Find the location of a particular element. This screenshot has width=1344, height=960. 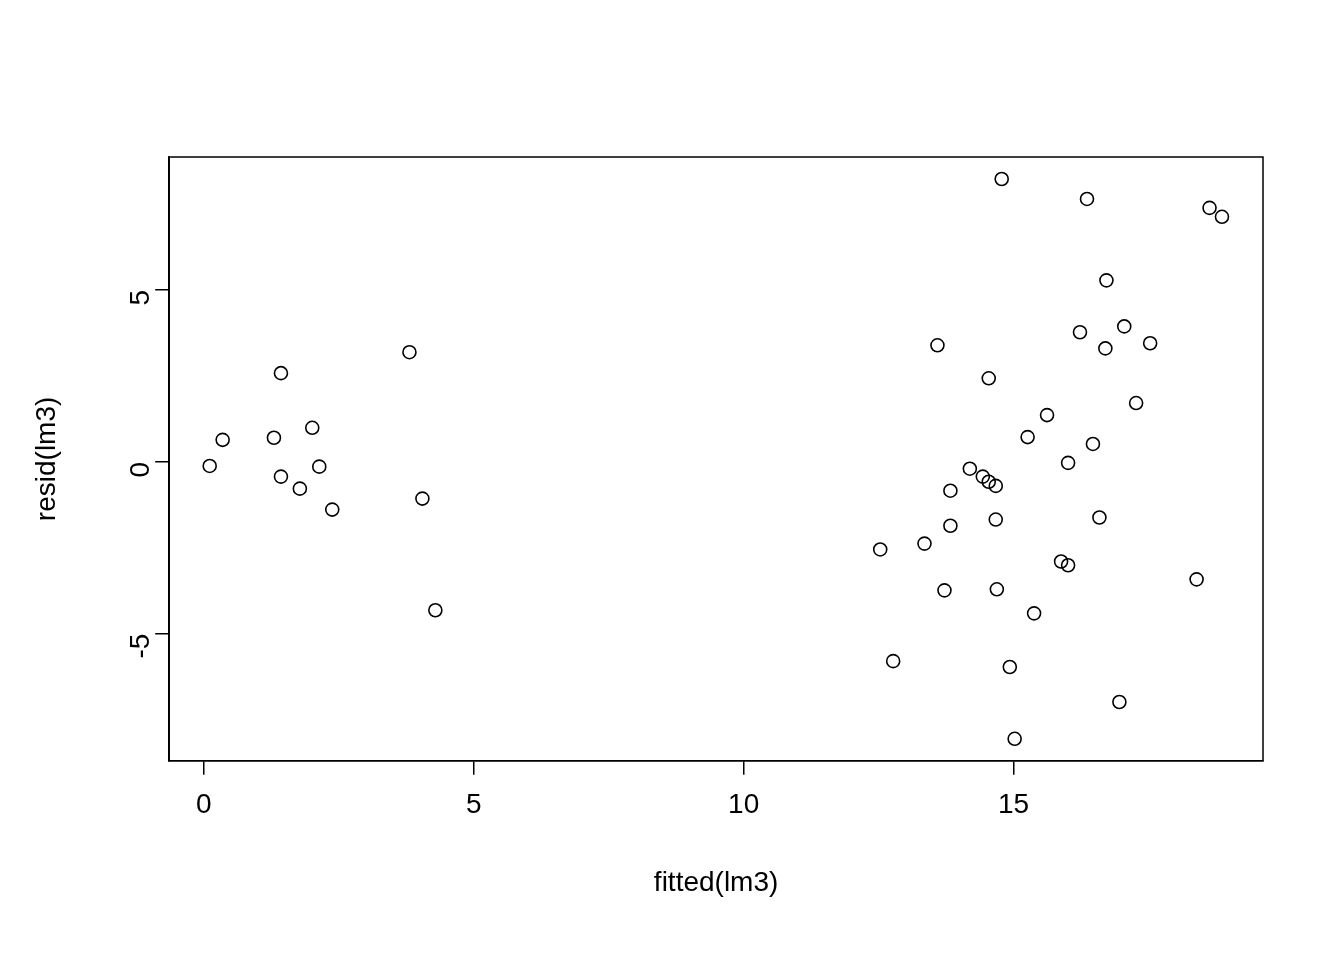

y-tick-label: -5 is located at coordinates (139, 646).